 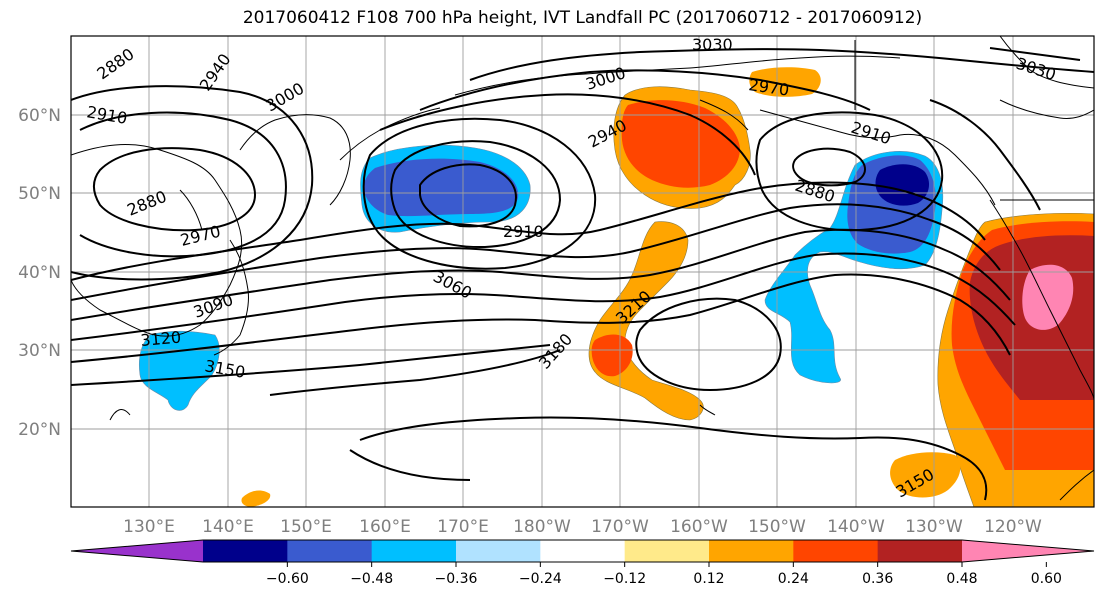 I want to click on blue-region-south-of-japan, so click(x=179, y=370).